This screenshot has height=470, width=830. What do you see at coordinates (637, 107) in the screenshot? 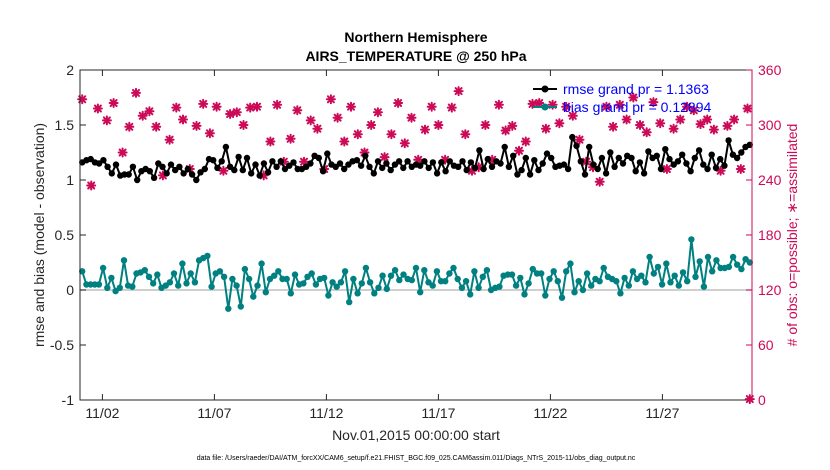
I see `legend-bias-label: bias grand pr = 0.12894` at bounding box center [637, 107].